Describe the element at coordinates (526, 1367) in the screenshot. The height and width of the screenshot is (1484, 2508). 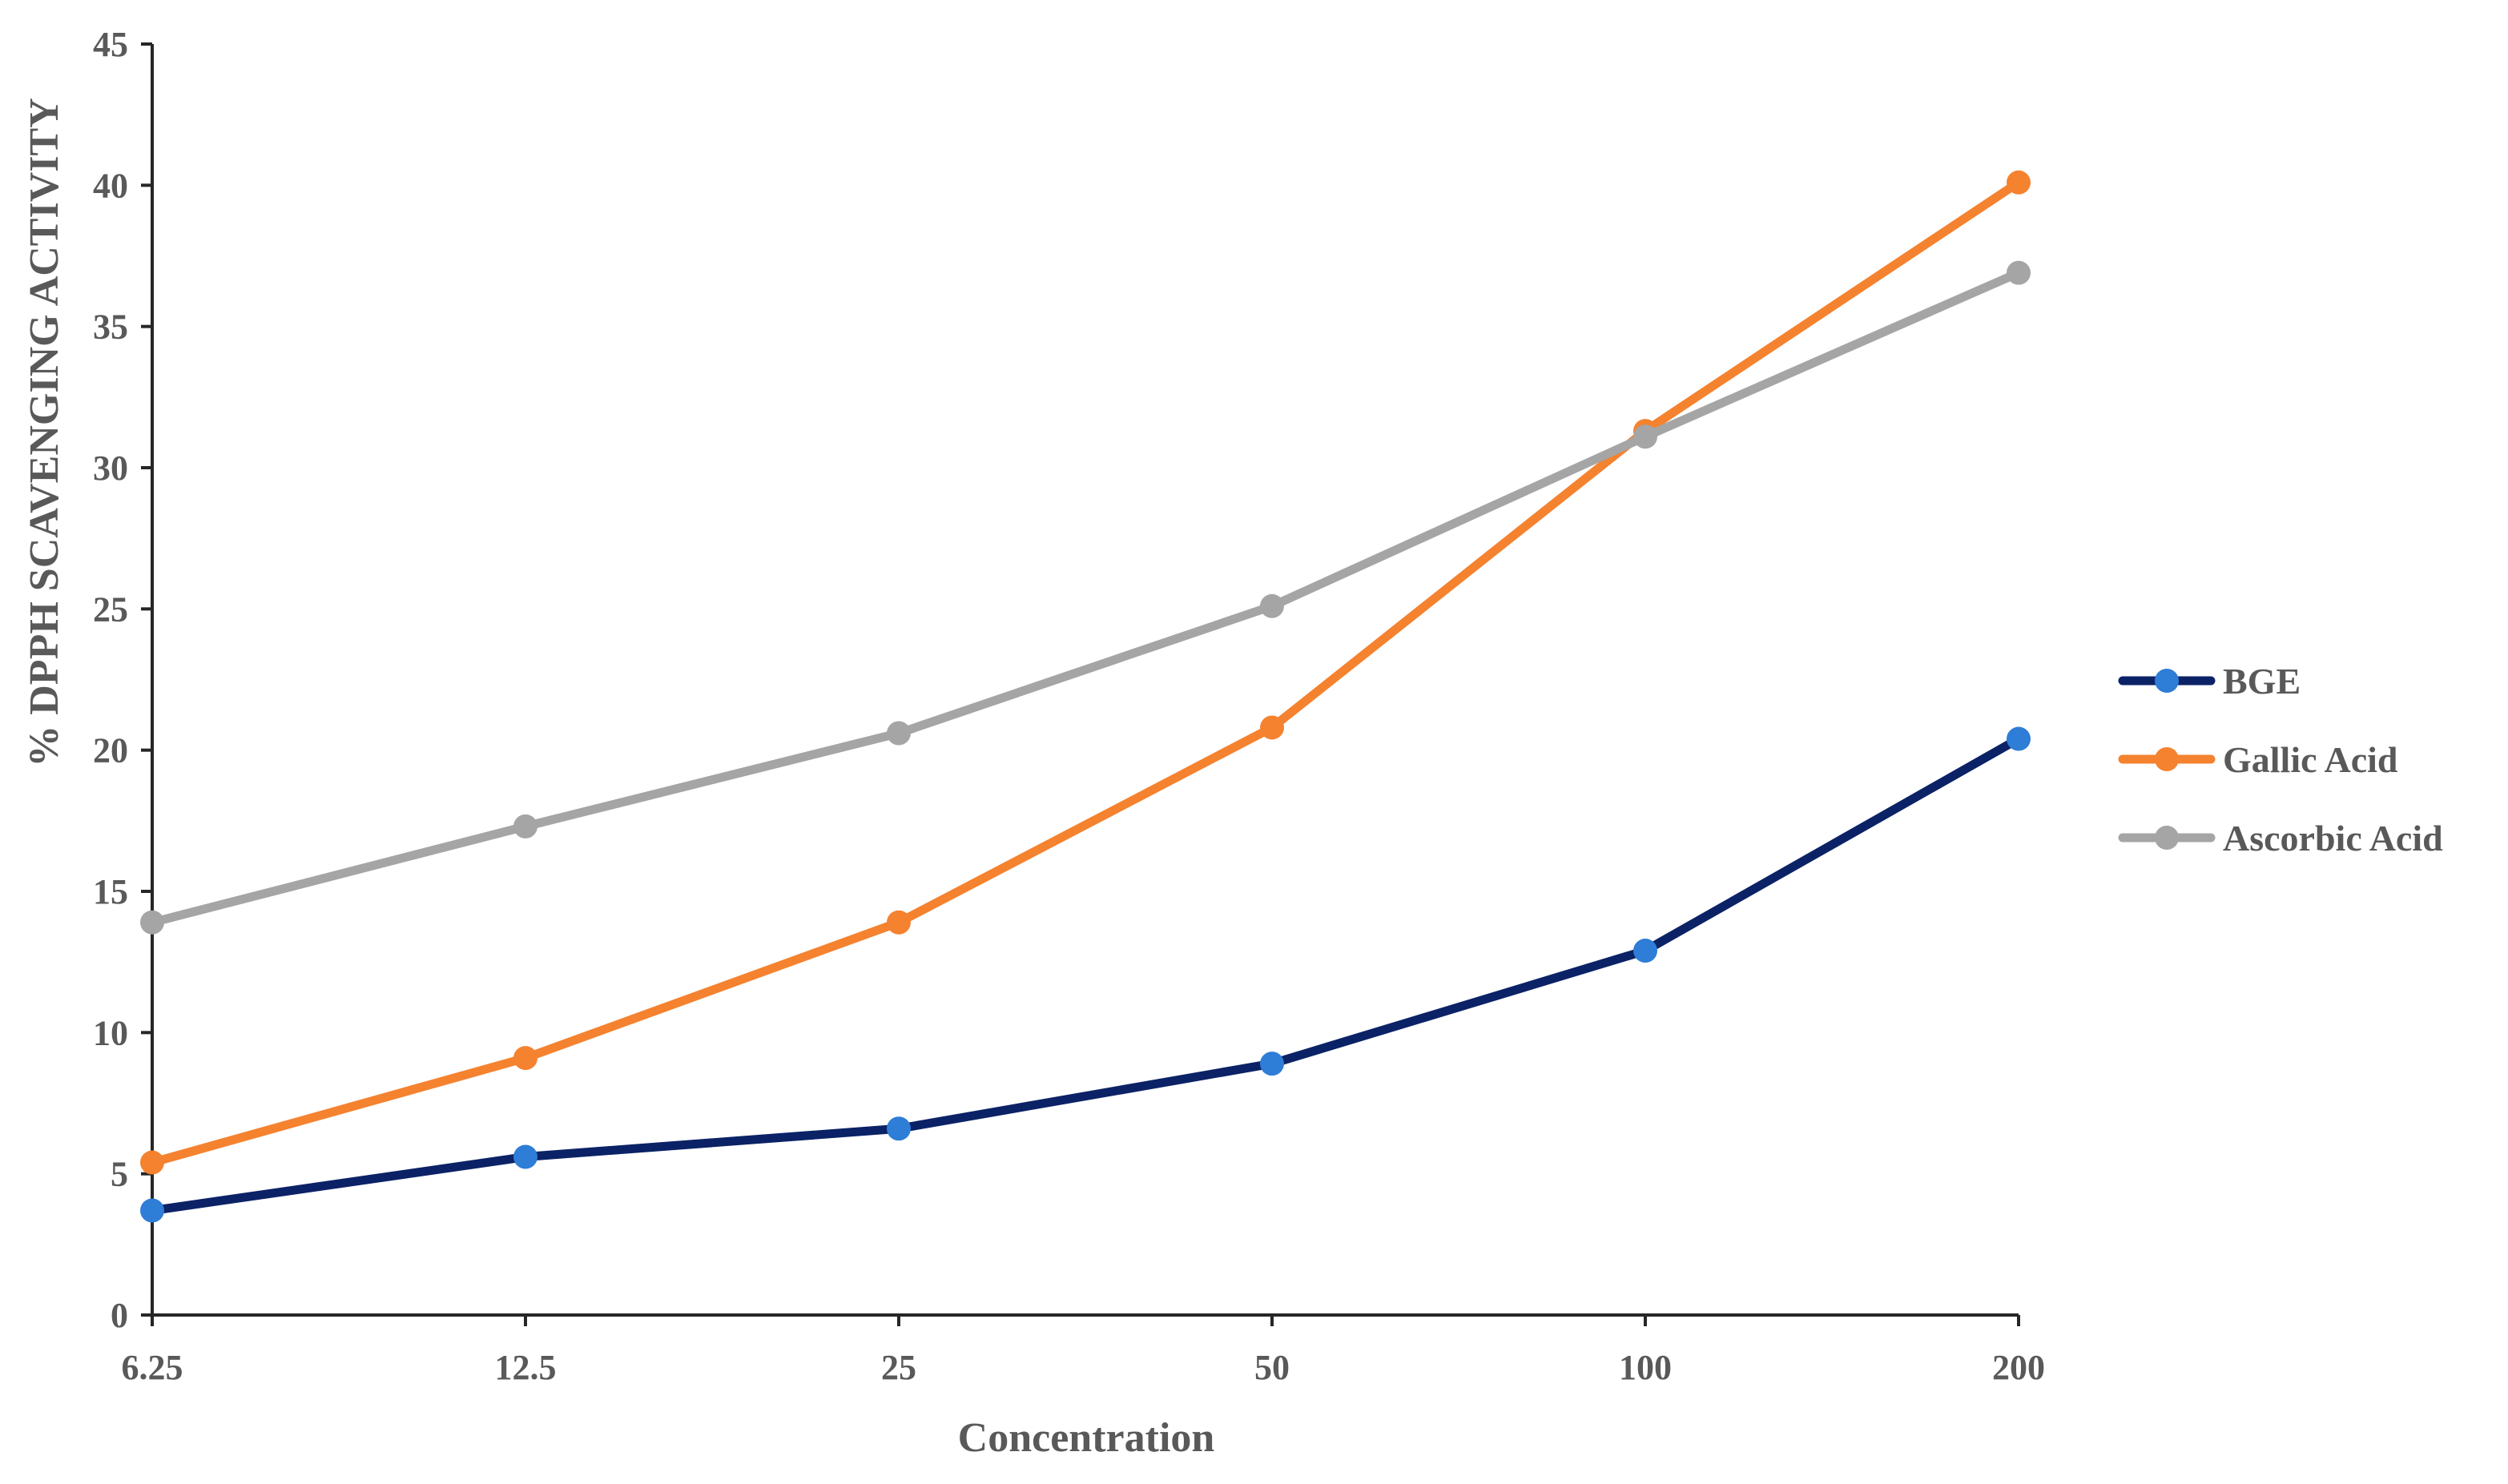
I see `x-tick-label: 12.5` at that location.